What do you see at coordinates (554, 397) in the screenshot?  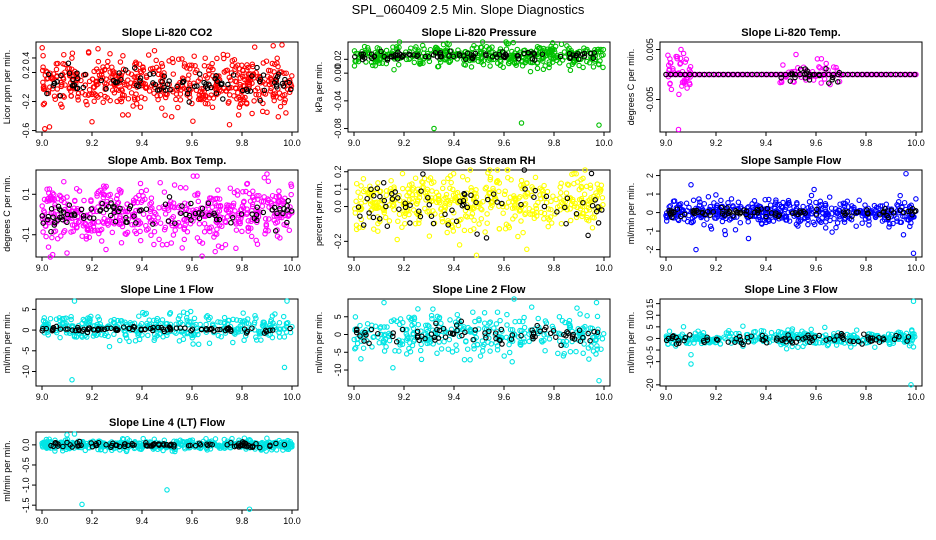 I see `x-tick-label: 9.8` at bounding box center [554, 397].